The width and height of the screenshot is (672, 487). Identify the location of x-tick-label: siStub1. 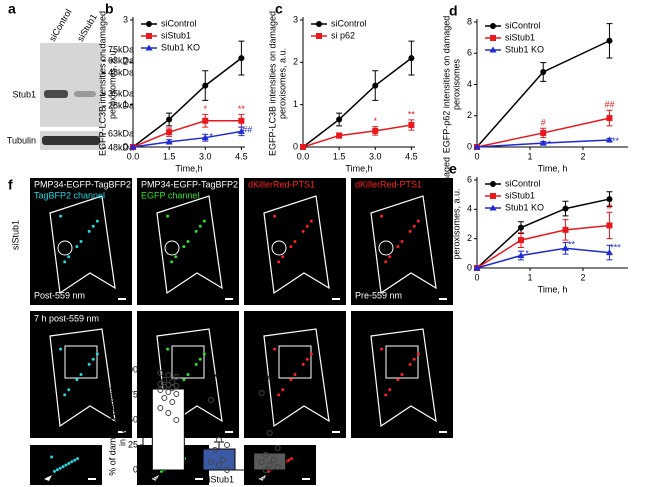
(219, 479).